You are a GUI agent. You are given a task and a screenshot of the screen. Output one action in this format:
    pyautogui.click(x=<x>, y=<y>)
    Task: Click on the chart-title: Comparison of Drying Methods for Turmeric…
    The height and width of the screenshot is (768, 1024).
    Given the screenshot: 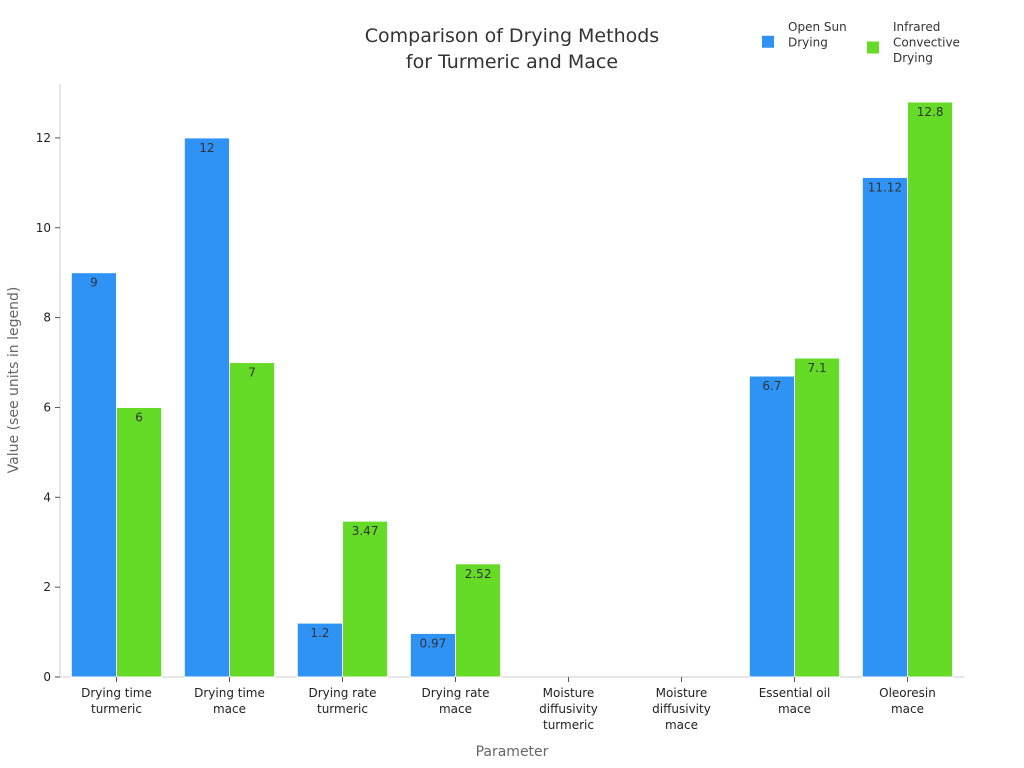 What is the action you would take?
    pyautogui.click(x=512, y=49)
    